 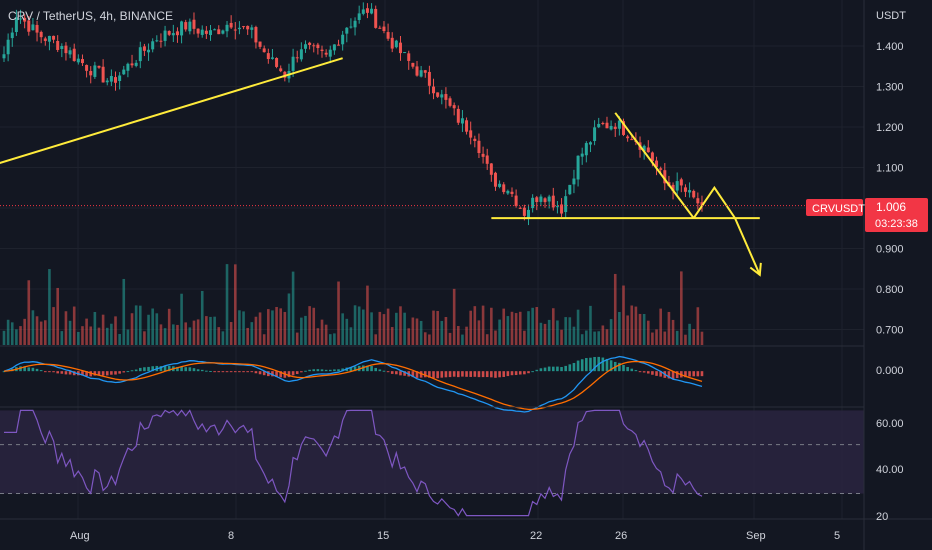 What do you see at coordinates (867, 215) in the screenshot?
I see `current-price-badge: CRVUSDT 1.006 03:23:38` at bounding box center [867, 215].